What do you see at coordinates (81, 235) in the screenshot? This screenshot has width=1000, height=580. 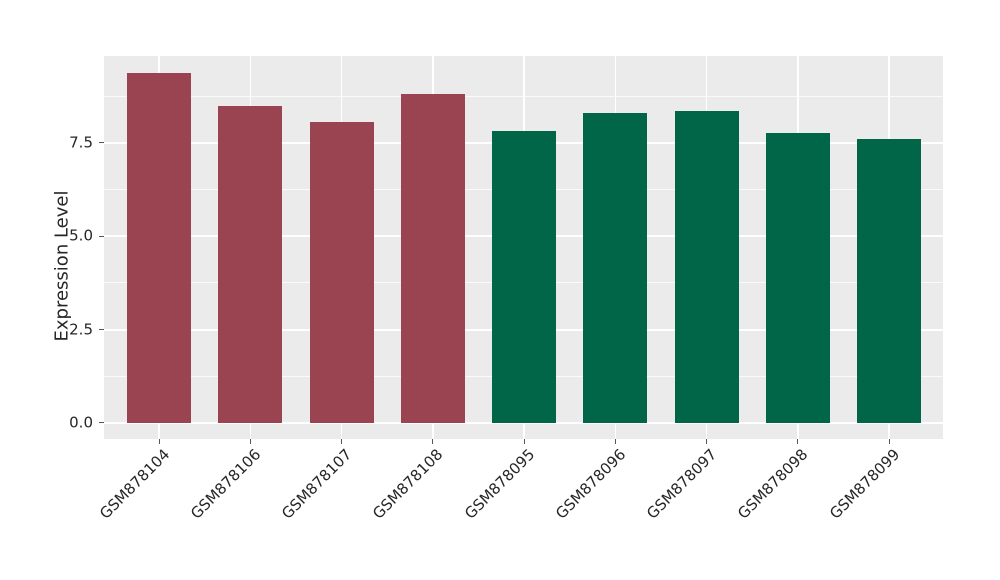 I see `y-tick-label: 5.0` at bounding box center [81, 235].